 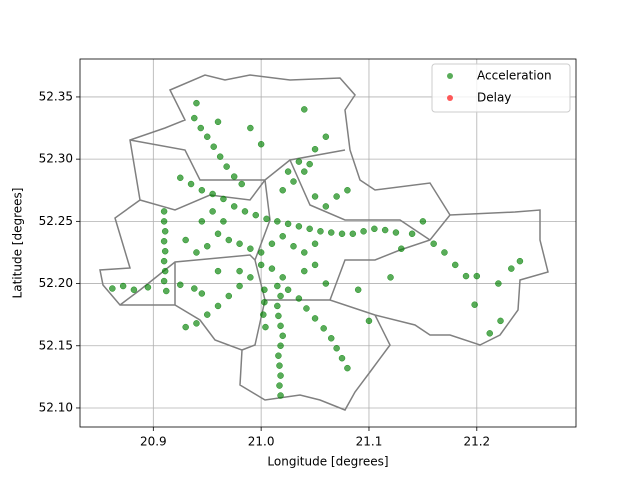 What do you see at coordinates (56, 407) in the screenshot?
I see `y-tick-label: 52.10` at bounding box center [56, 407].